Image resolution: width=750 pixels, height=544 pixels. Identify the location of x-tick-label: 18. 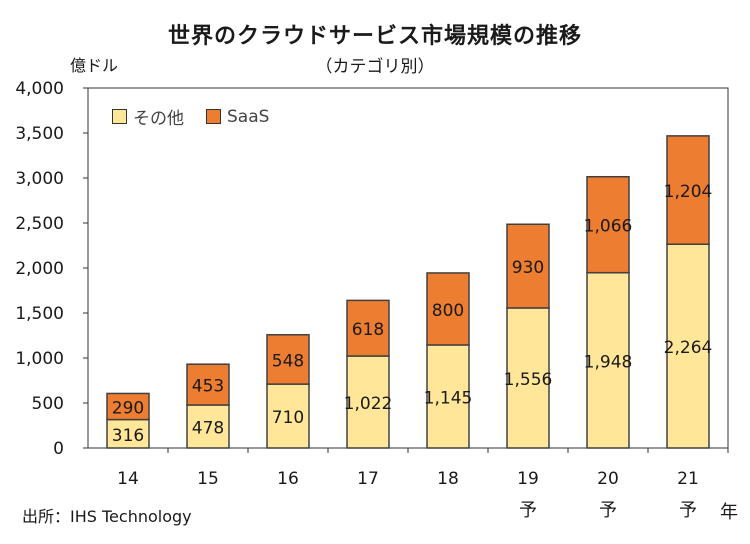
(448, 479).